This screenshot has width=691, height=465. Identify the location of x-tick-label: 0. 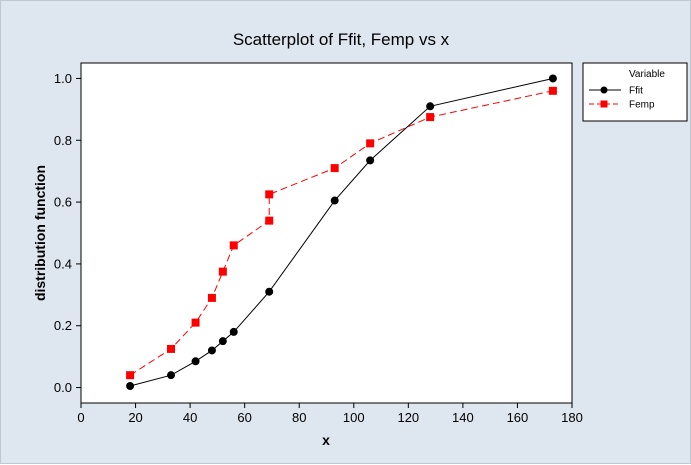
(80, 417).